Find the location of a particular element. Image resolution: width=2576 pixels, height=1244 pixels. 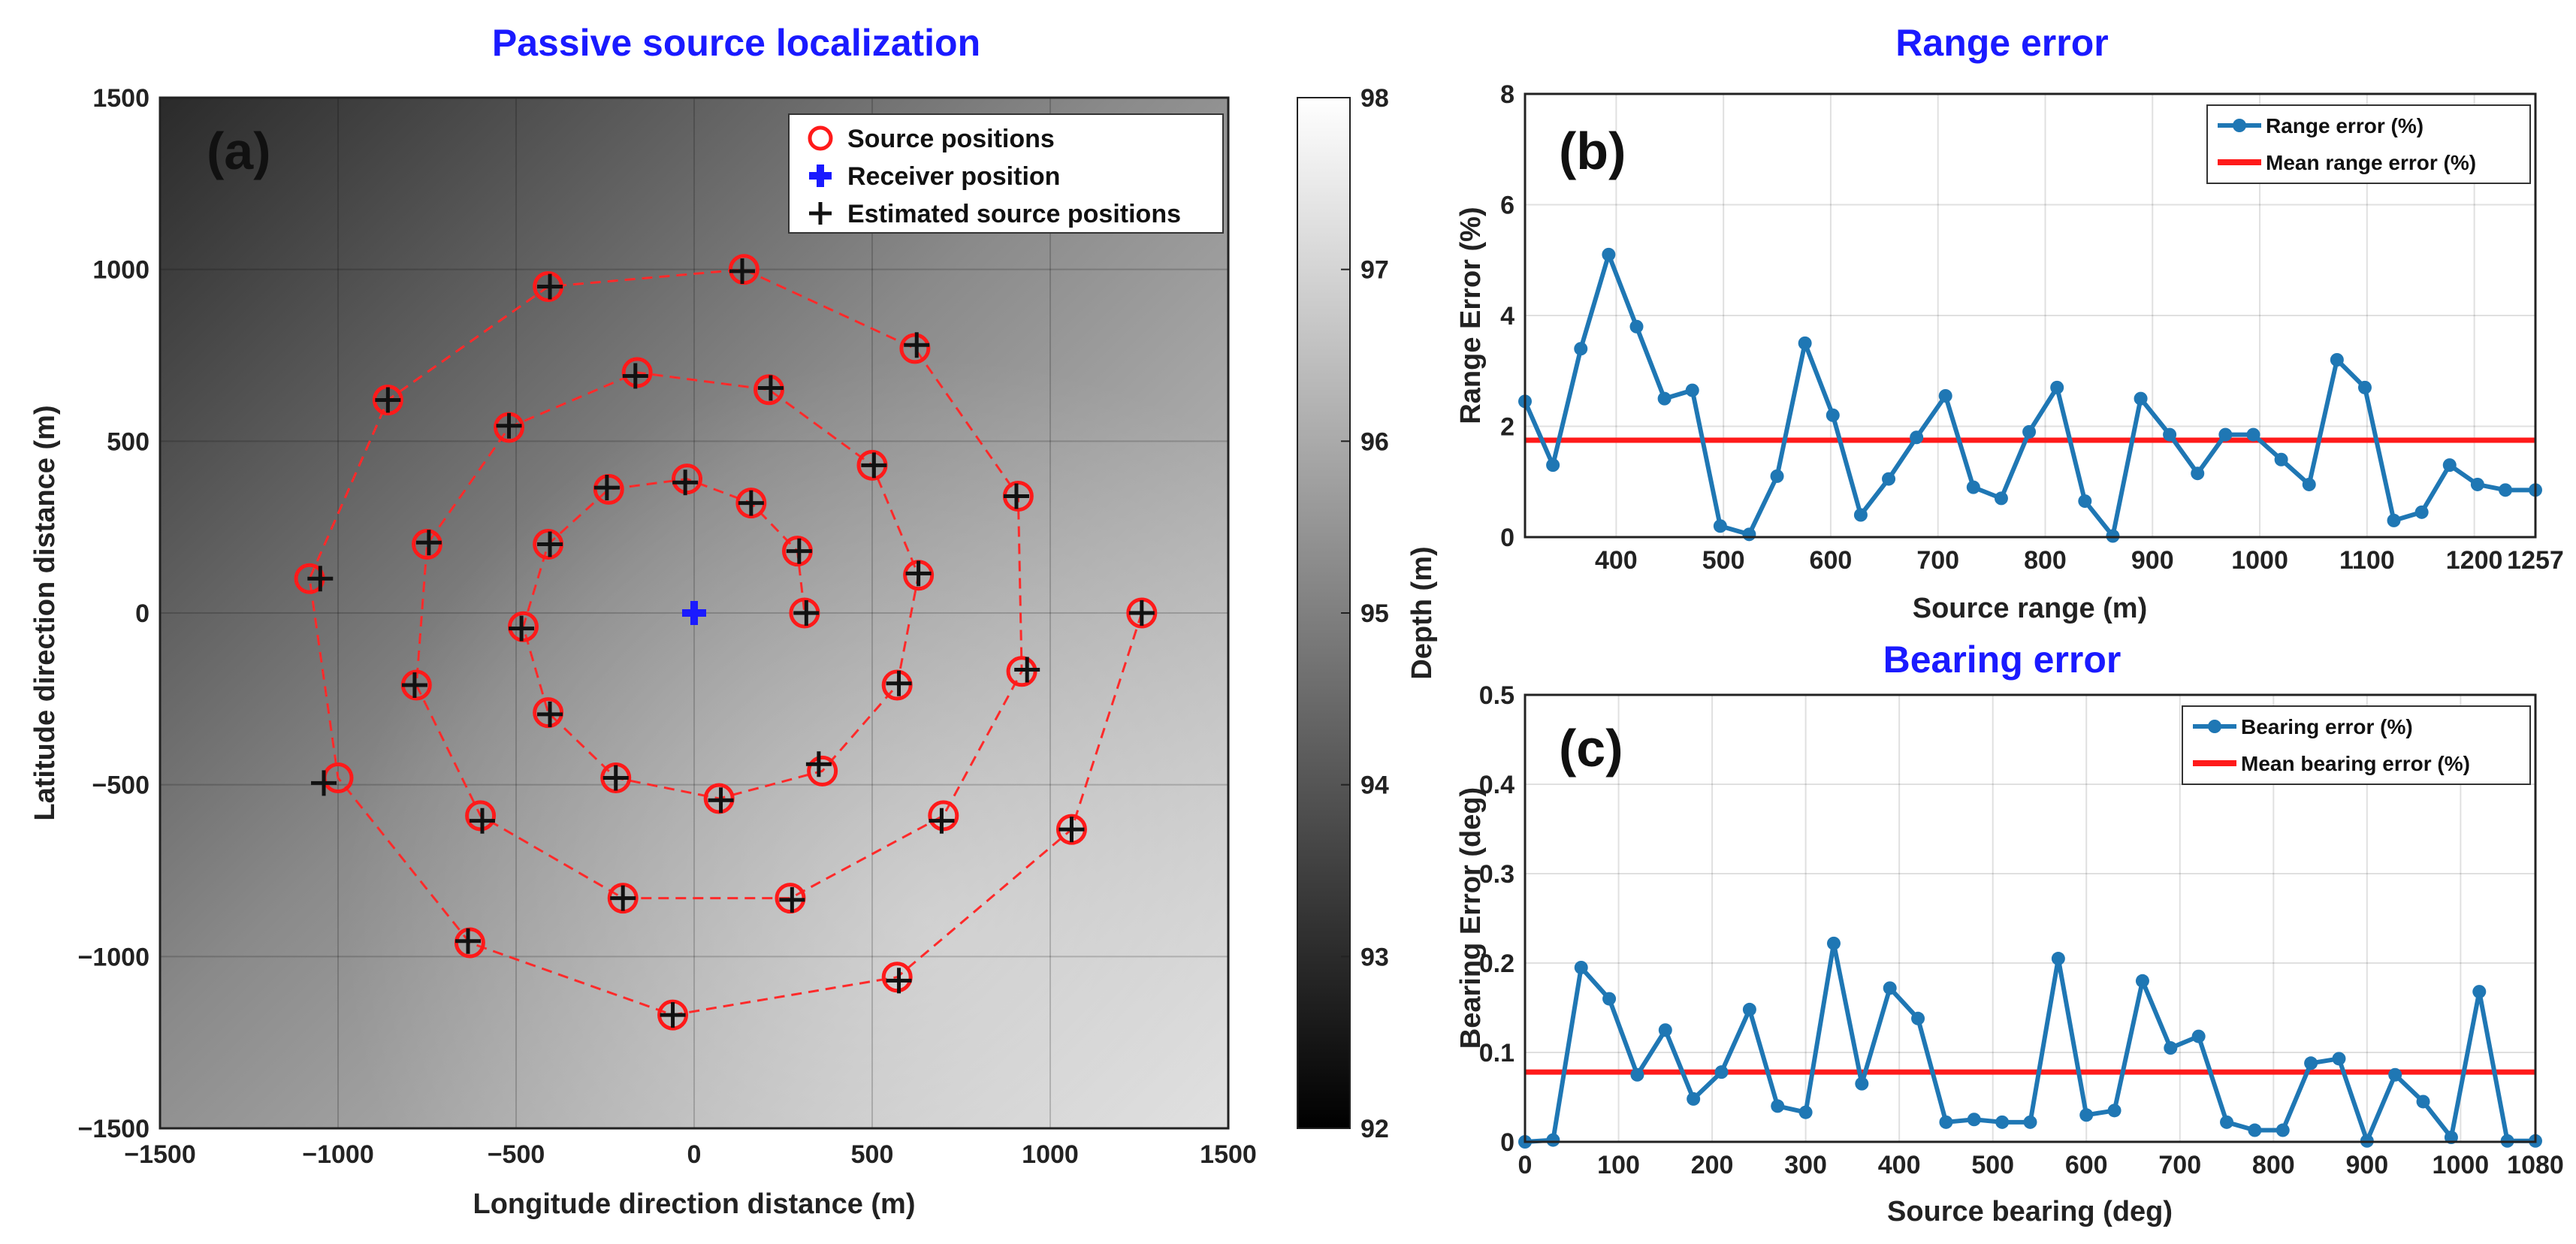

legend-estimated-label: Estimated source positions is located at coordinates (1014, 214).